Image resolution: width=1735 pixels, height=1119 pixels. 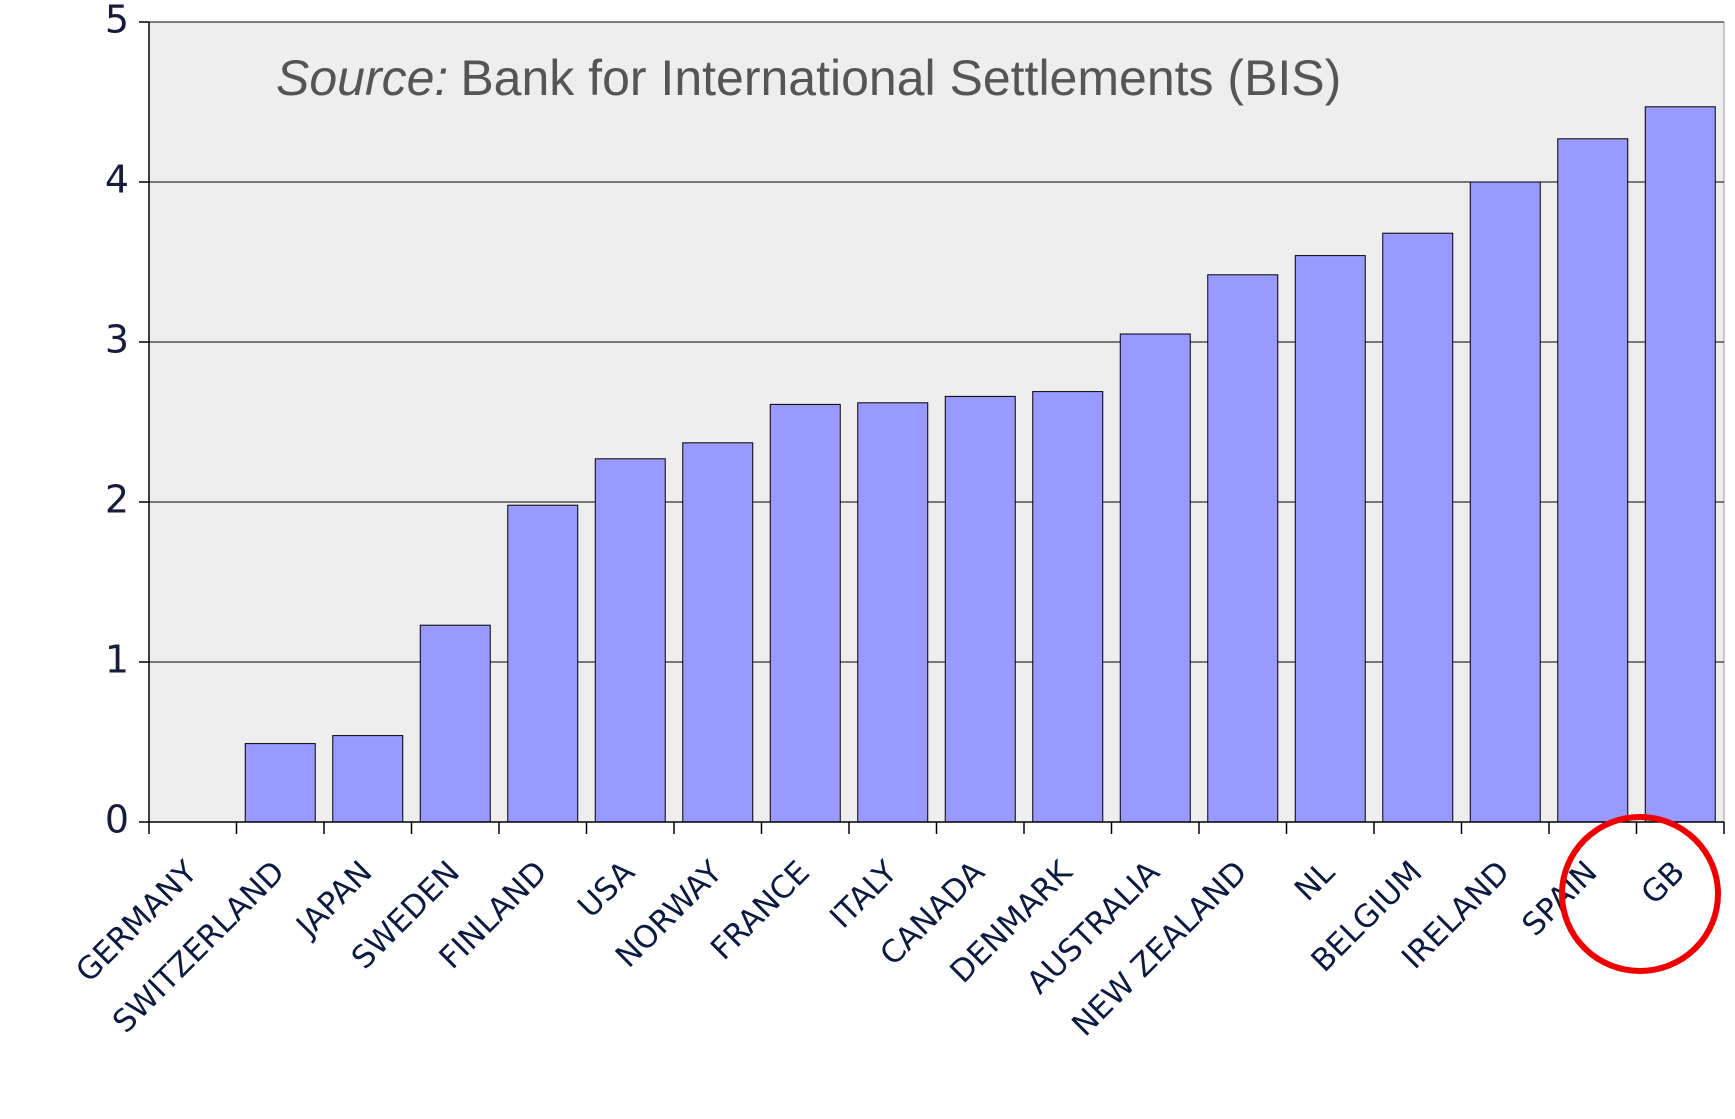 What do you see at coordinates (117, 660) in the screenshot?
I see `y-tick-label: 1` at bounding box center [117, 660].